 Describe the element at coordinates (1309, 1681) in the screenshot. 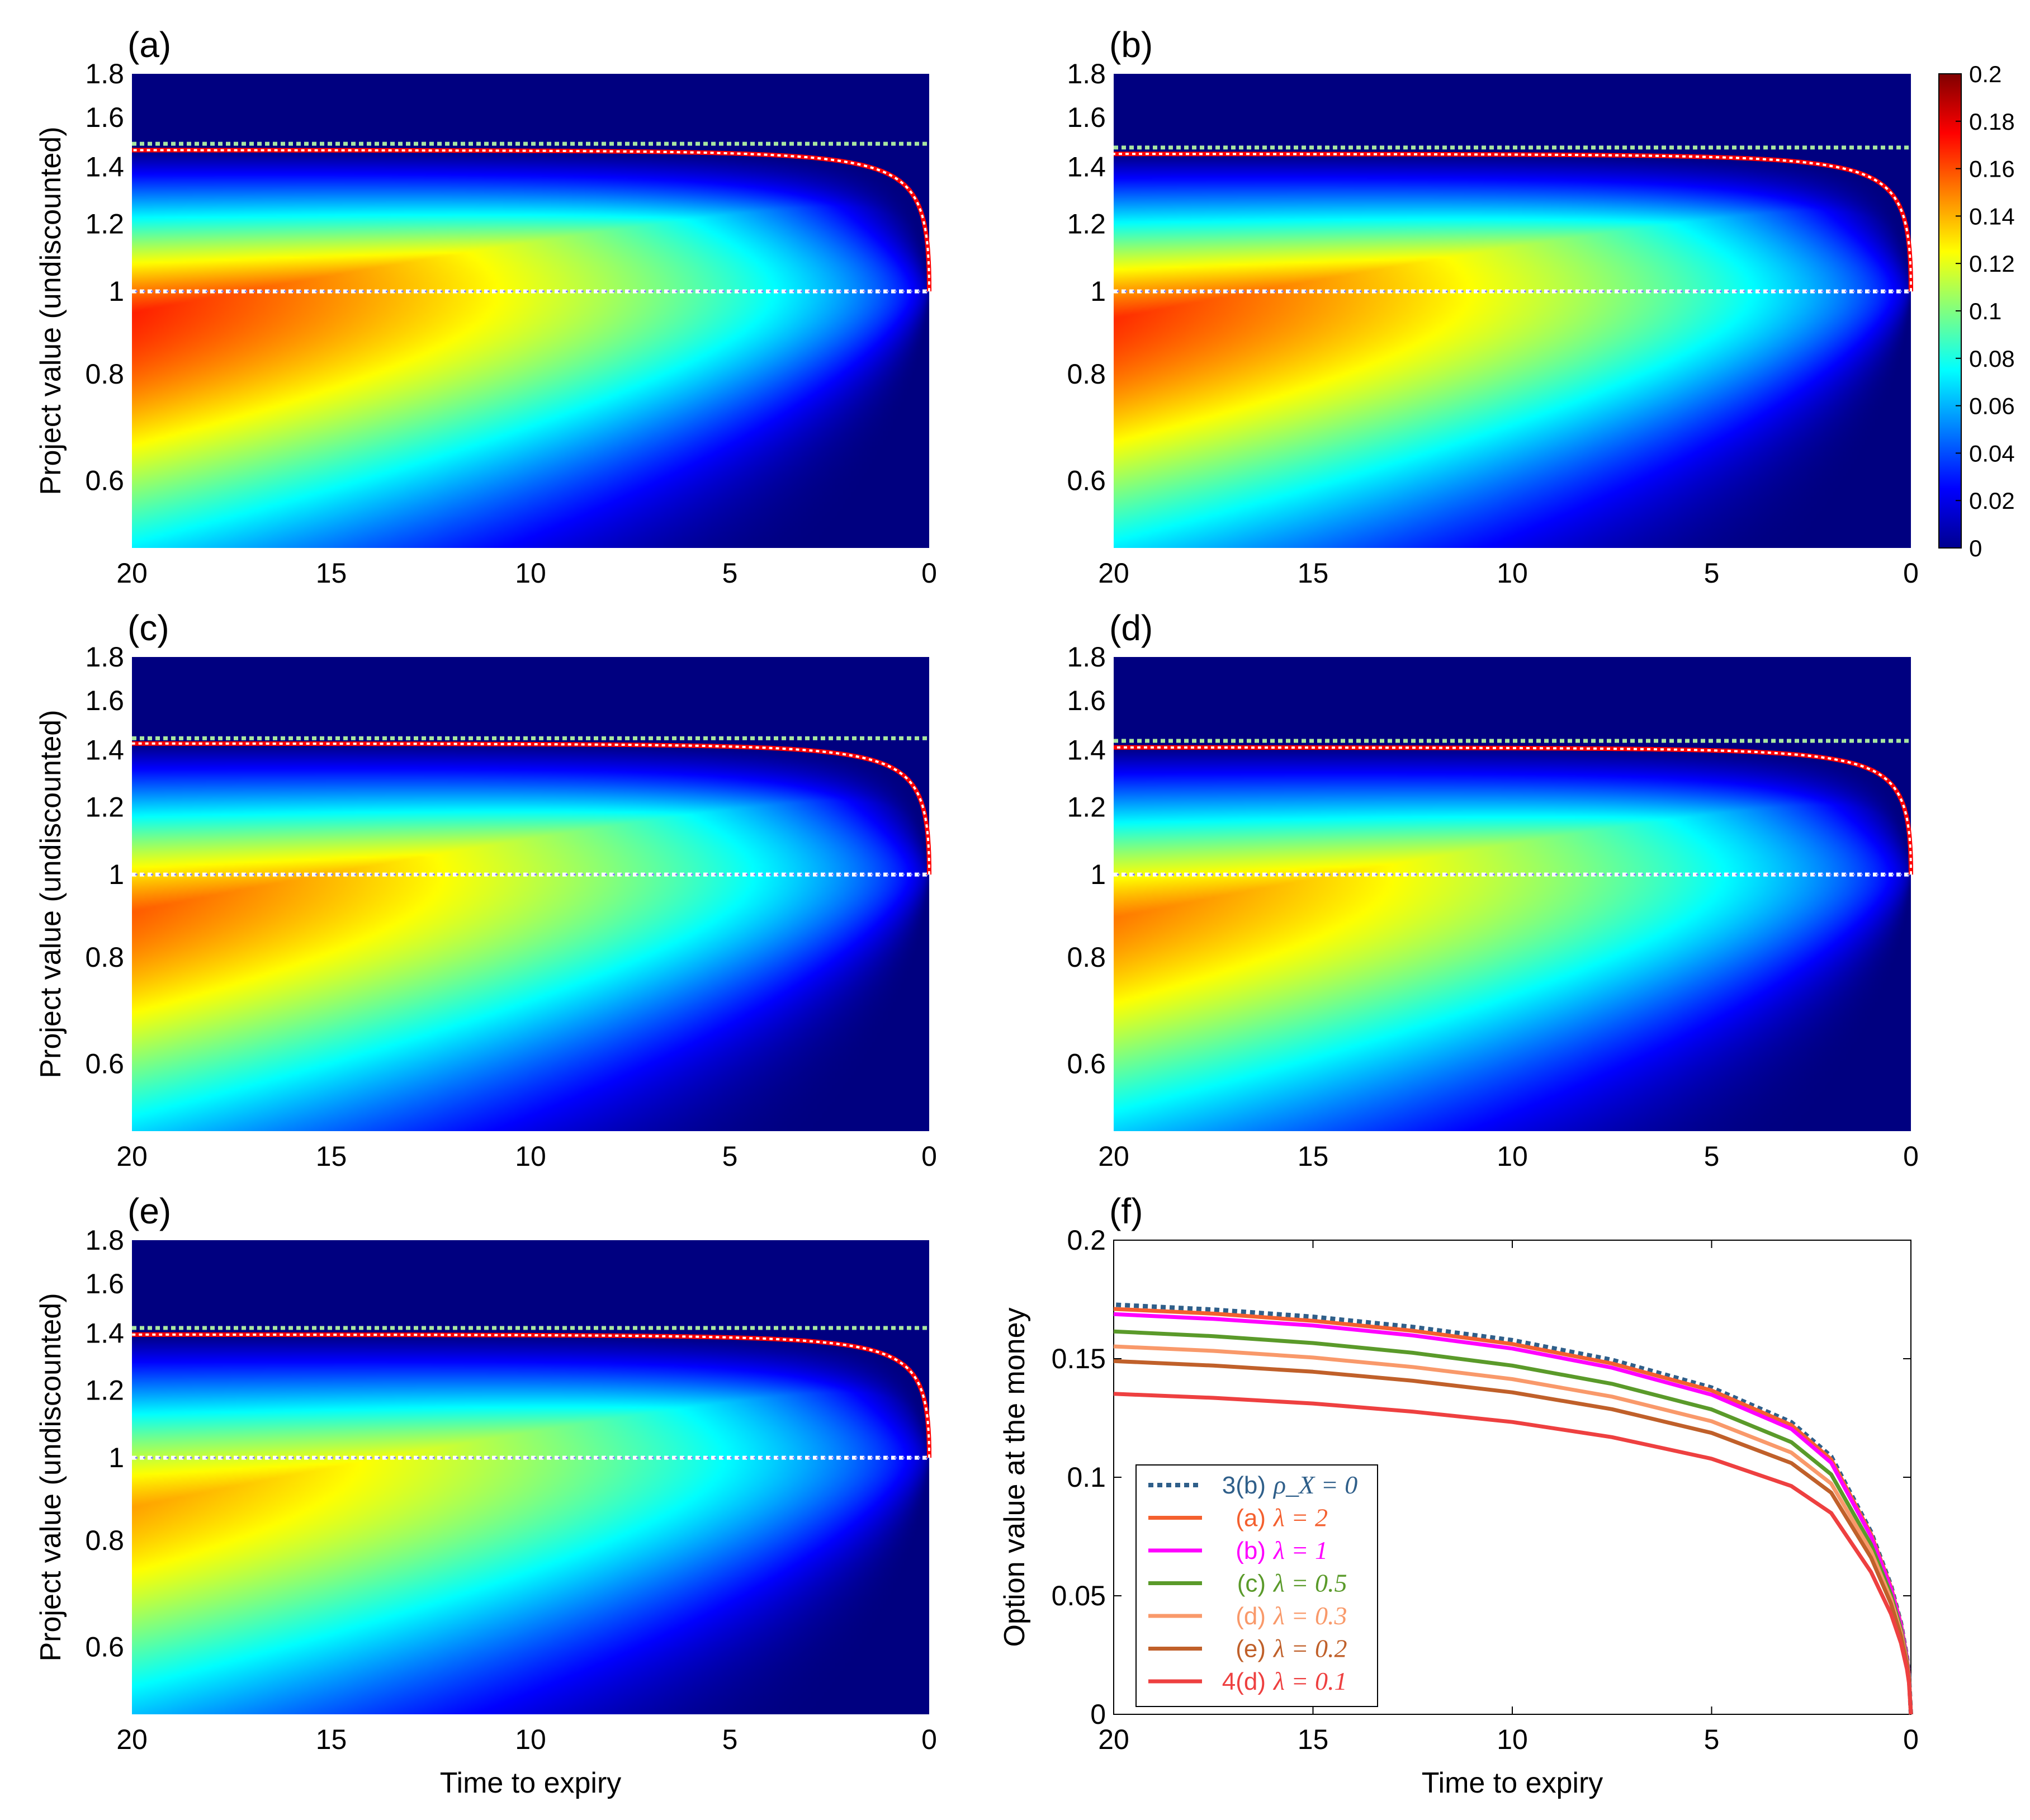

I see `legend-lambda: λ = 0.1` at that location.